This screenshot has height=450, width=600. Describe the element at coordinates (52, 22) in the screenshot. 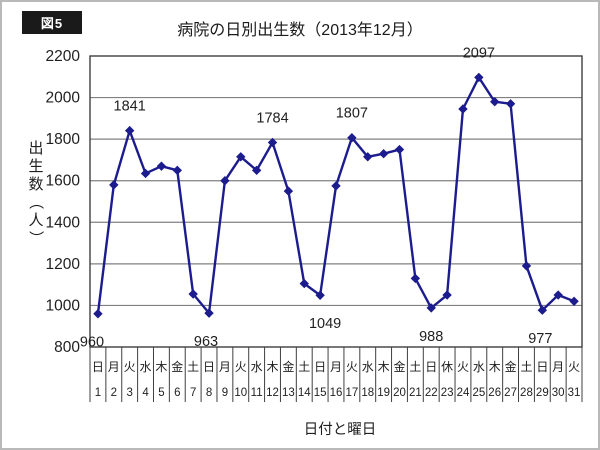

I see `figure-number-badge: 図5` at that location.